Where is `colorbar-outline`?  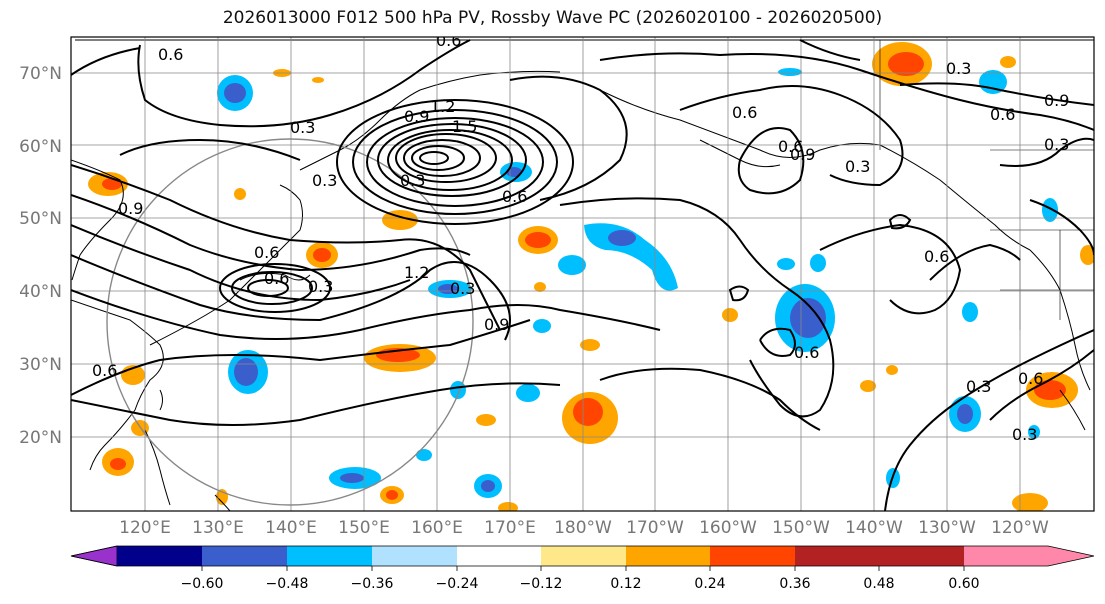 colorbar-outline is located at coordinates (582, 556).